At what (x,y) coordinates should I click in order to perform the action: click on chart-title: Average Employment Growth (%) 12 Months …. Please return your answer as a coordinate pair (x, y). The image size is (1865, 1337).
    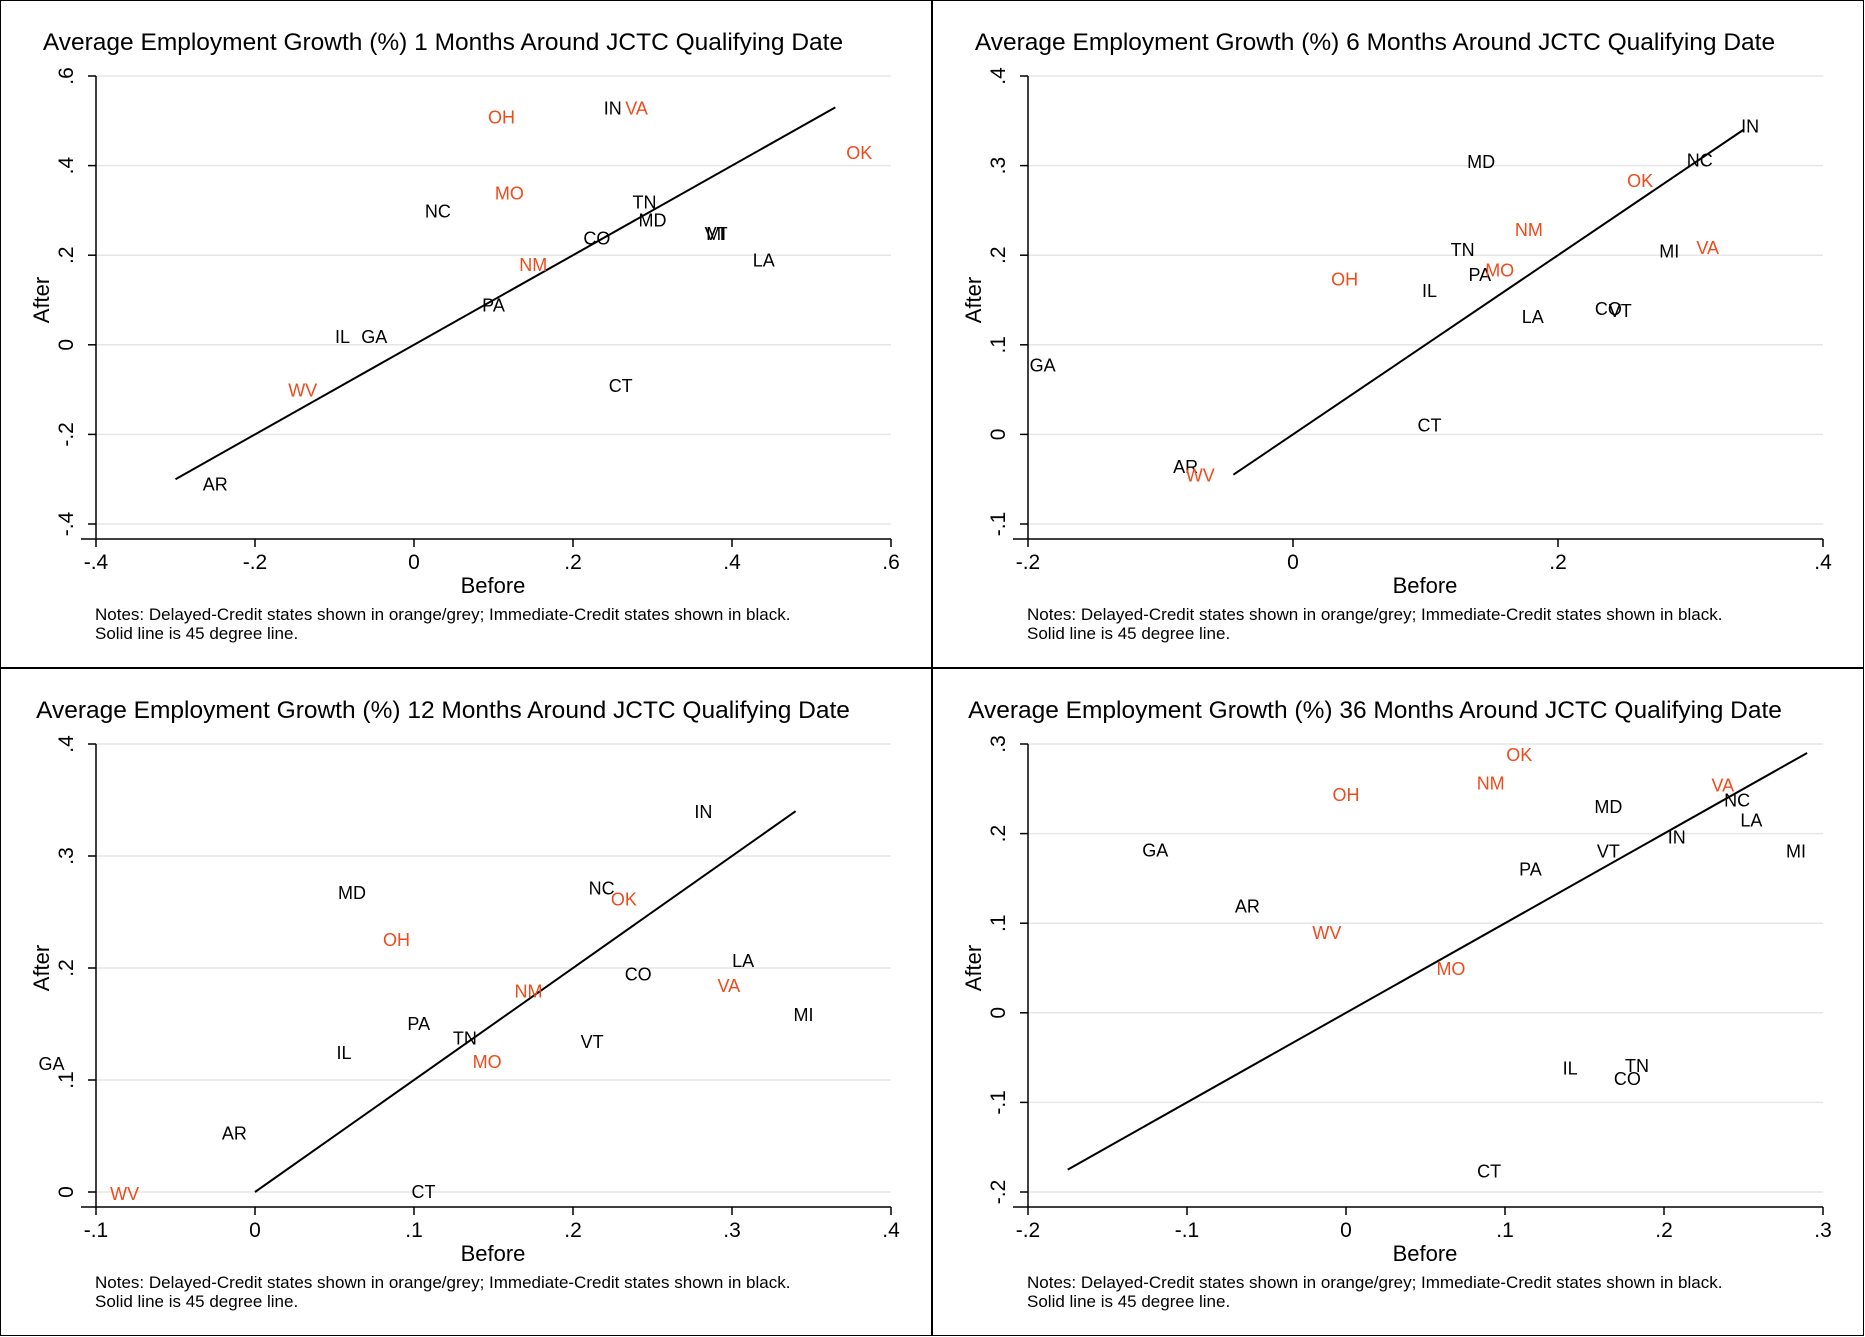
    Looking at the image, I should click on (443, 710).